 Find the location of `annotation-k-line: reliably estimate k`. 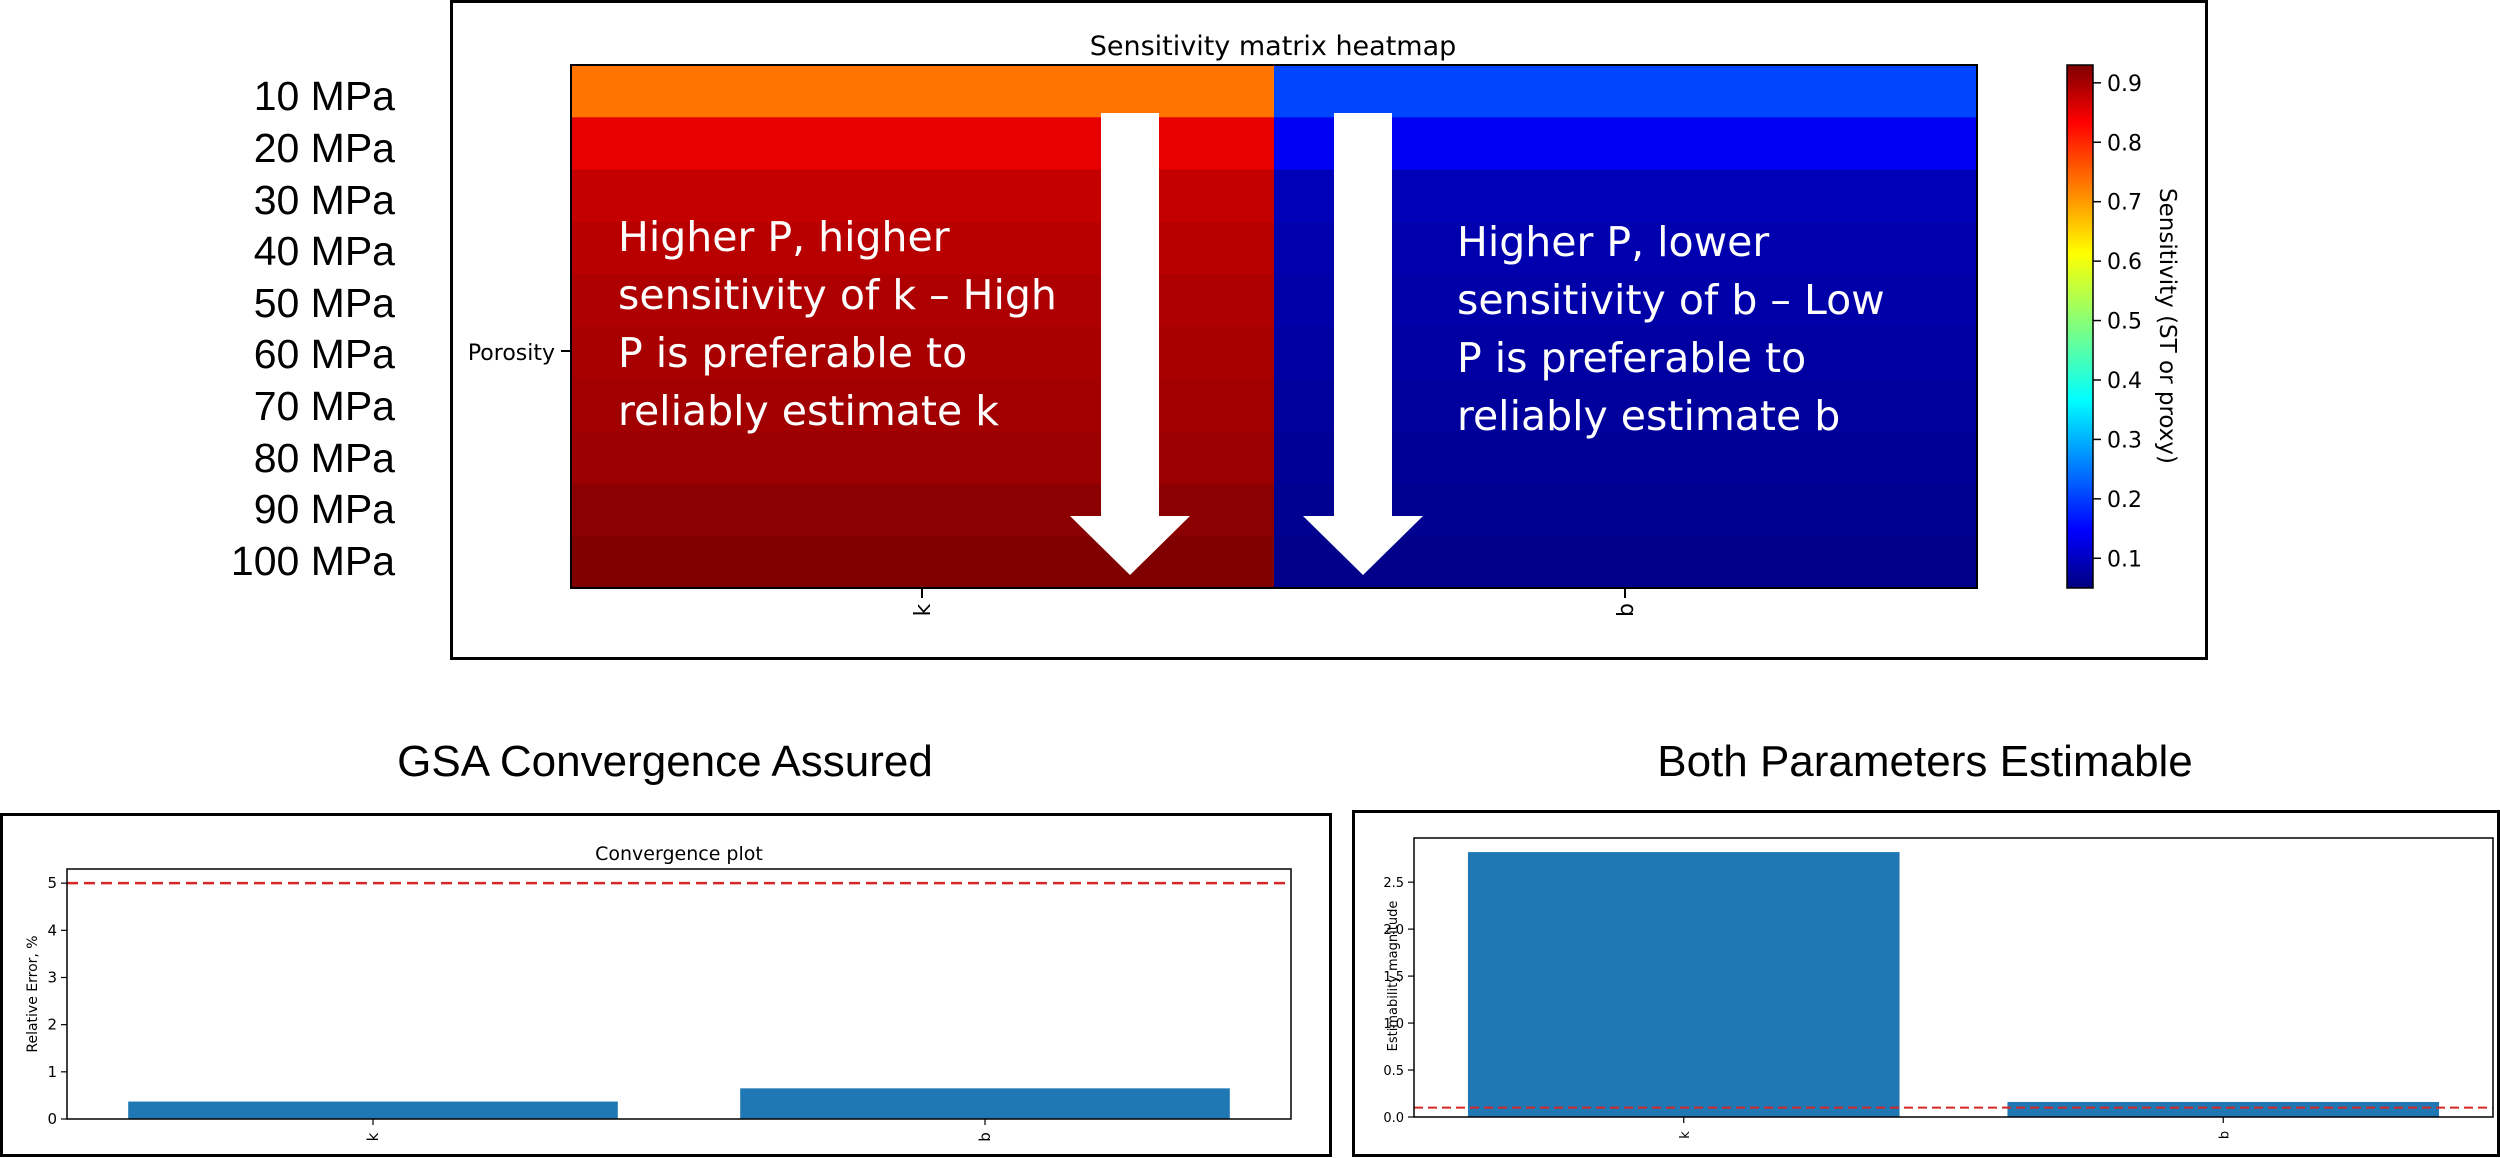

annotation-k-line: reliably estimate k is located at coordinates (808, 411).